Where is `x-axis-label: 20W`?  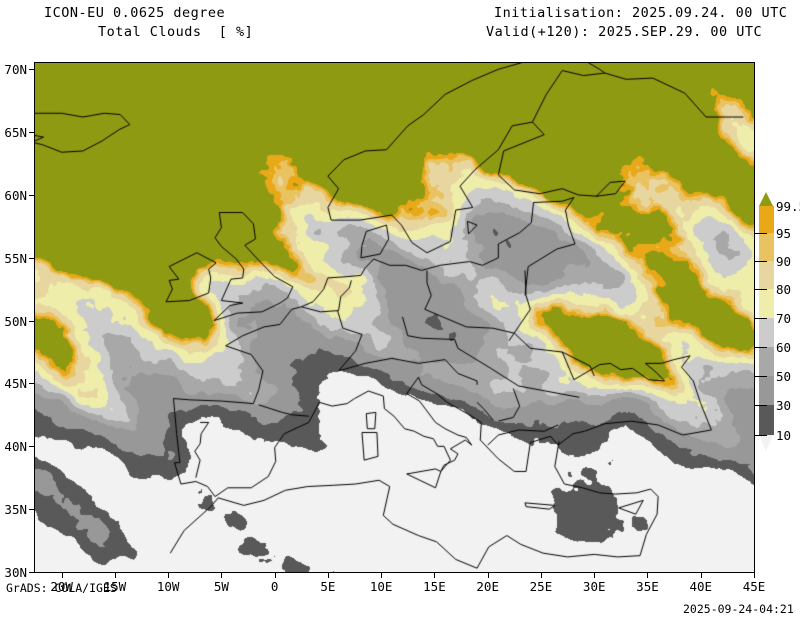
x-axis-label: 20W is located at coordinates (61, 586).